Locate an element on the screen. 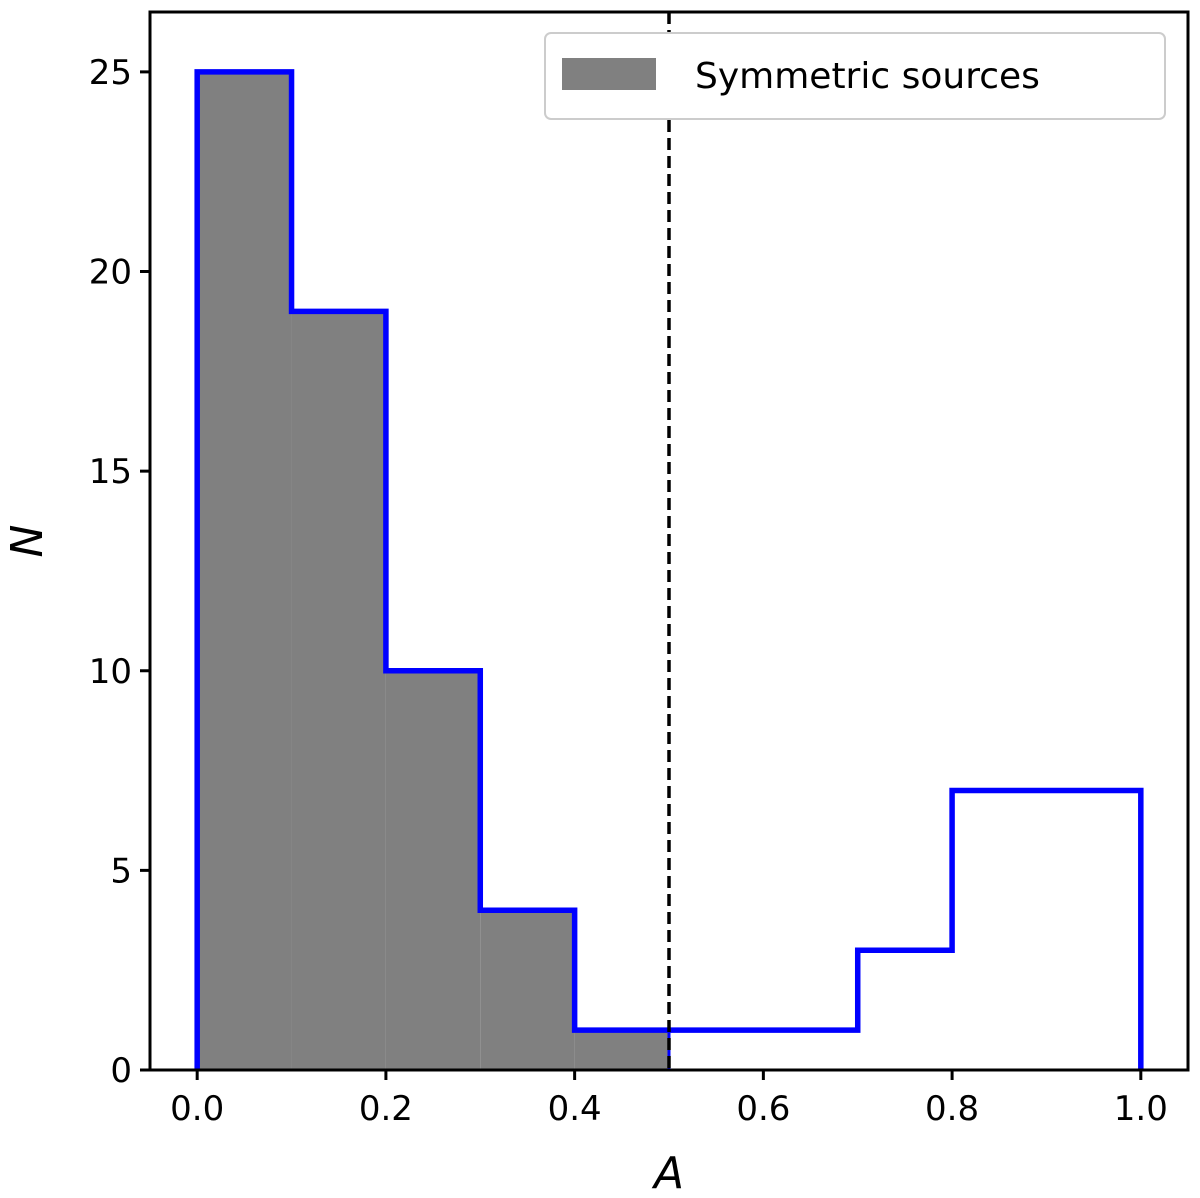 Image resolution: width=1200 pixels, height=1198 pixels. legend-box is located at coordinates (855, 76).